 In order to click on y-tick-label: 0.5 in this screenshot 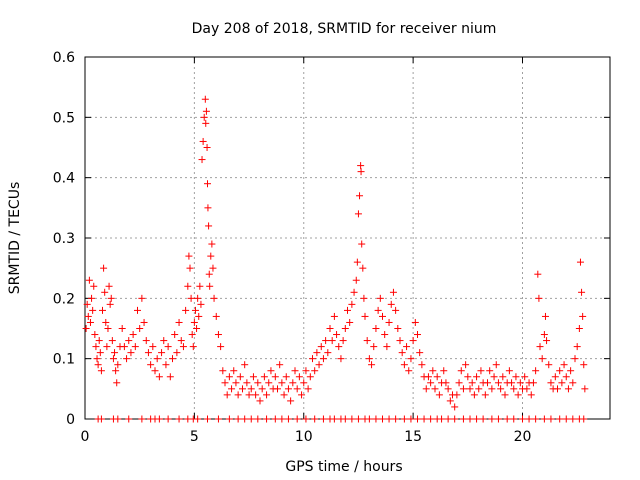, I will do `click(64, 118)`.